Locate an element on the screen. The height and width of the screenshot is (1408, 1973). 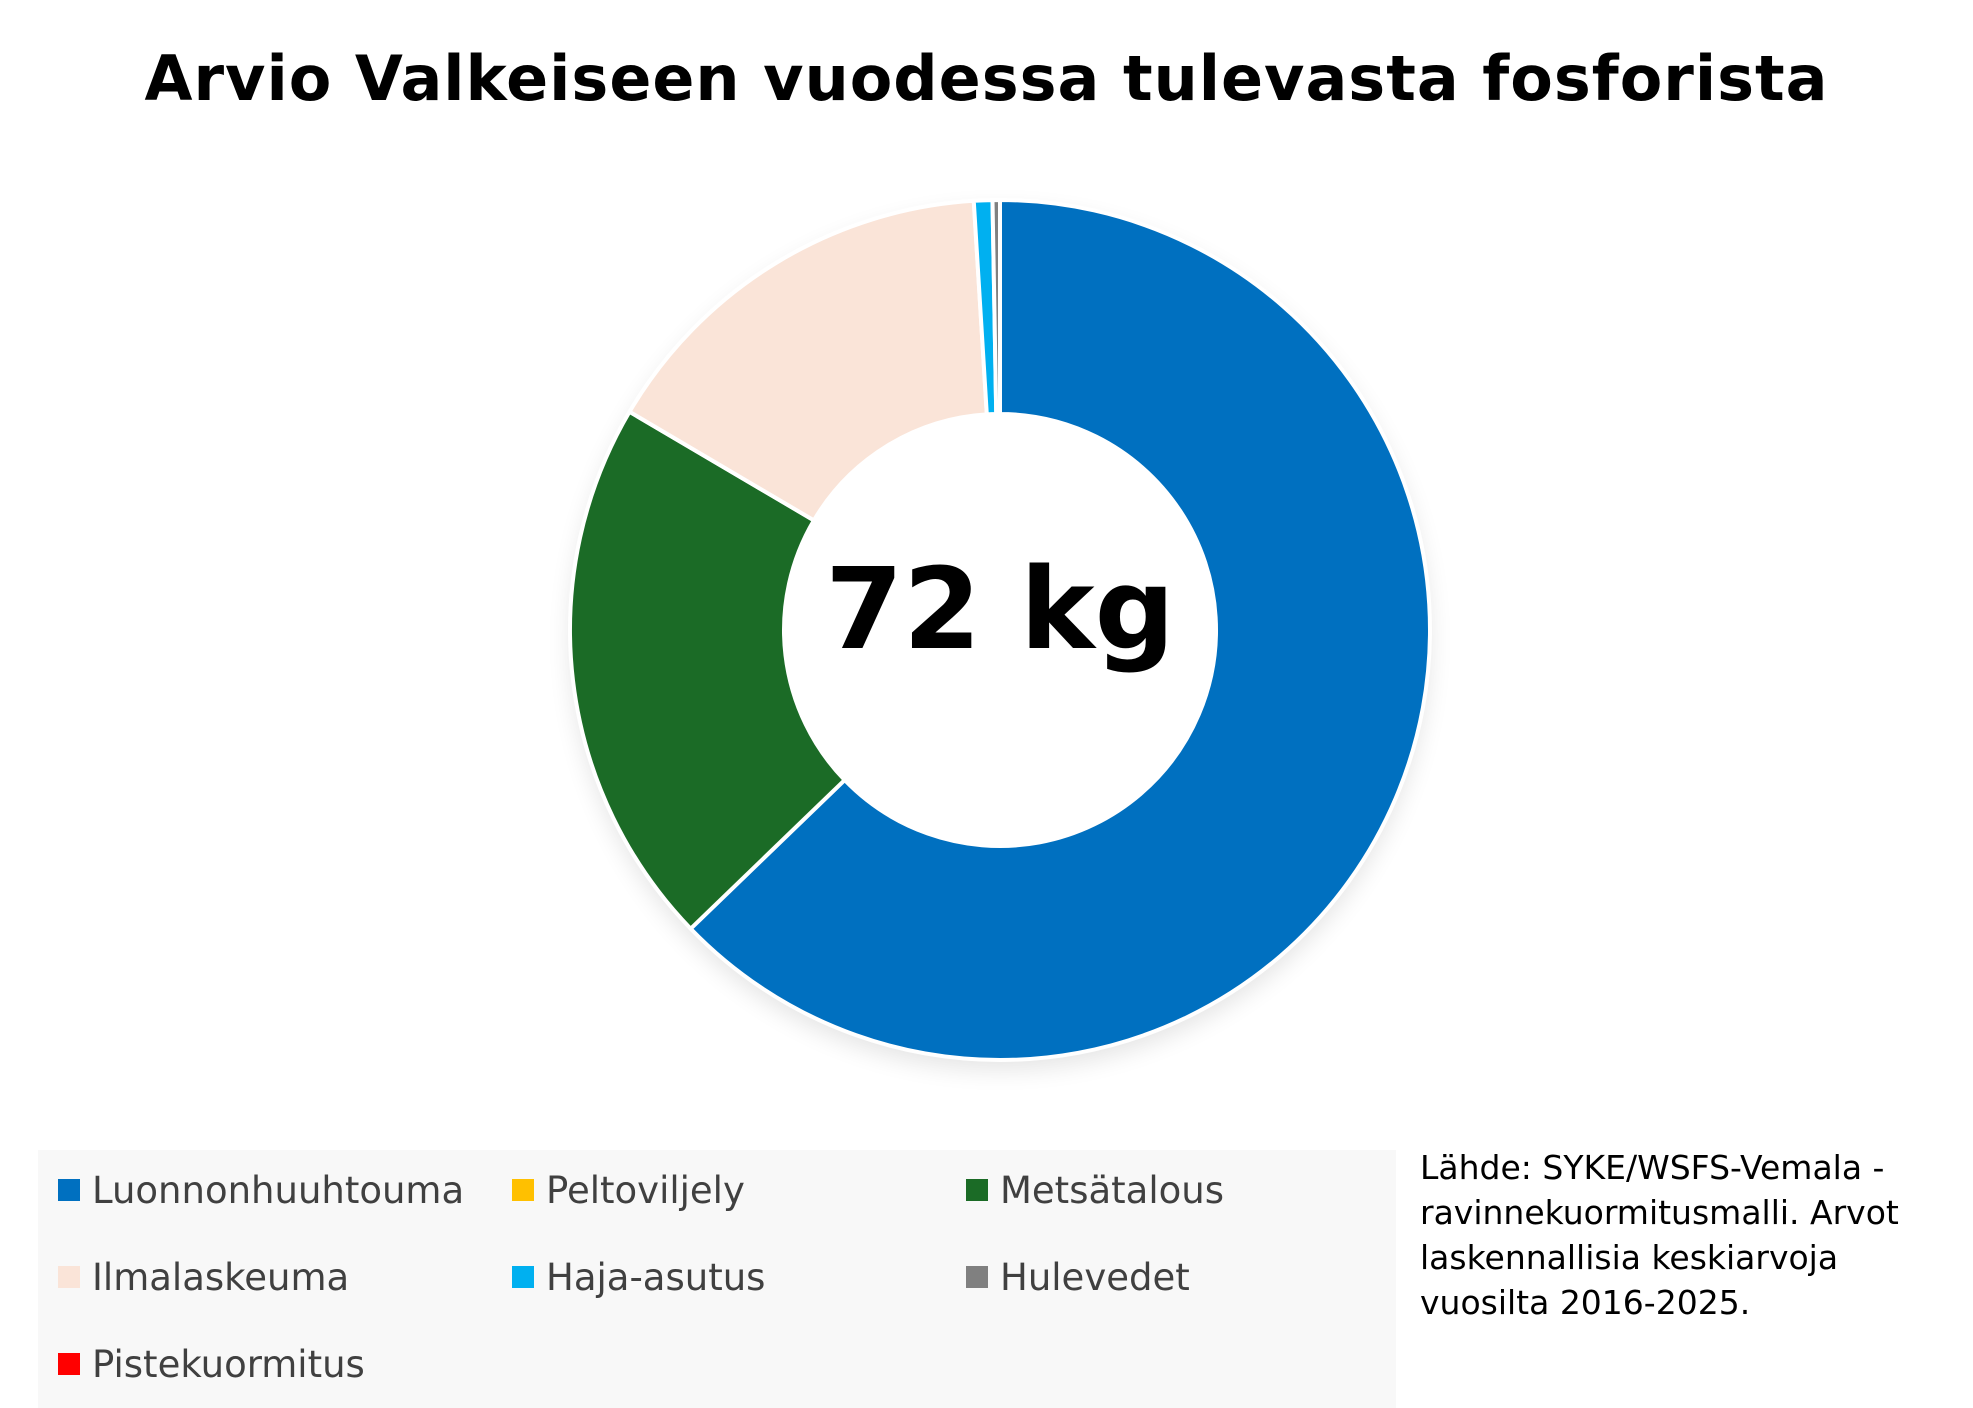
legend-label: Metsätalous is located at coordinates (1112, 1190).